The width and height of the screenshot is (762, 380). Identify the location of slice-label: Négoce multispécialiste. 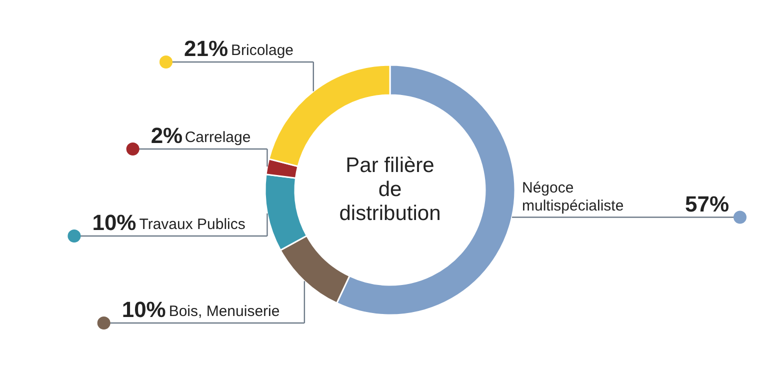
(573, 196).